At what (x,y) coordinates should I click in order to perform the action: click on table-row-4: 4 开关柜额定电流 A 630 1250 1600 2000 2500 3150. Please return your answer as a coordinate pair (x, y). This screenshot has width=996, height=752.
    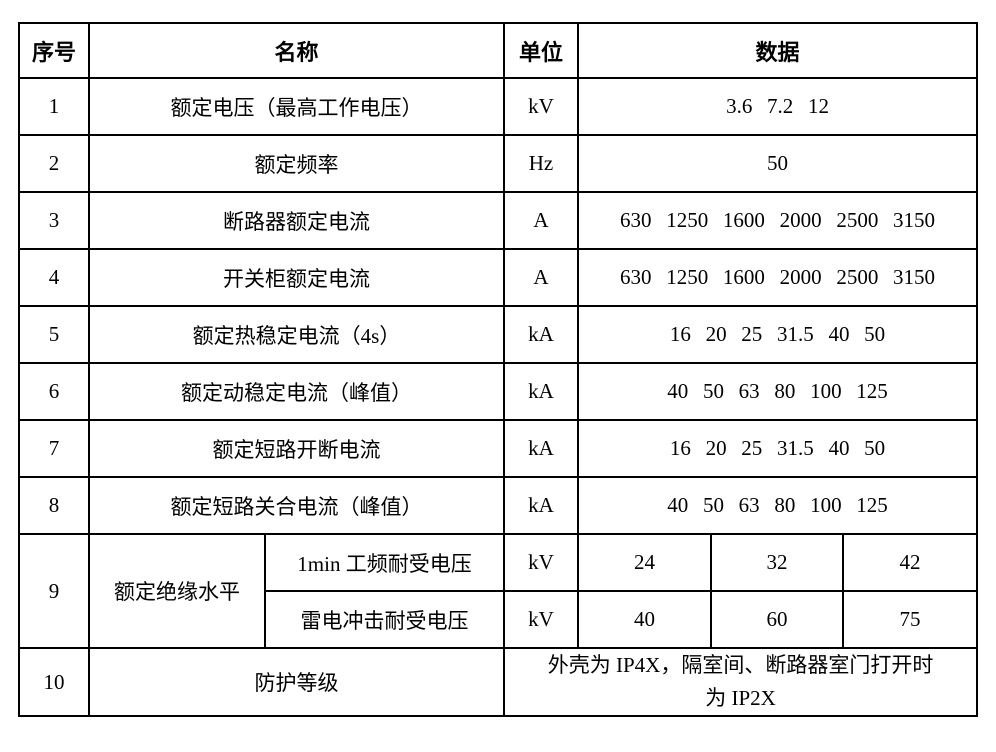
    Looking at the image, I should click on (498, 277).